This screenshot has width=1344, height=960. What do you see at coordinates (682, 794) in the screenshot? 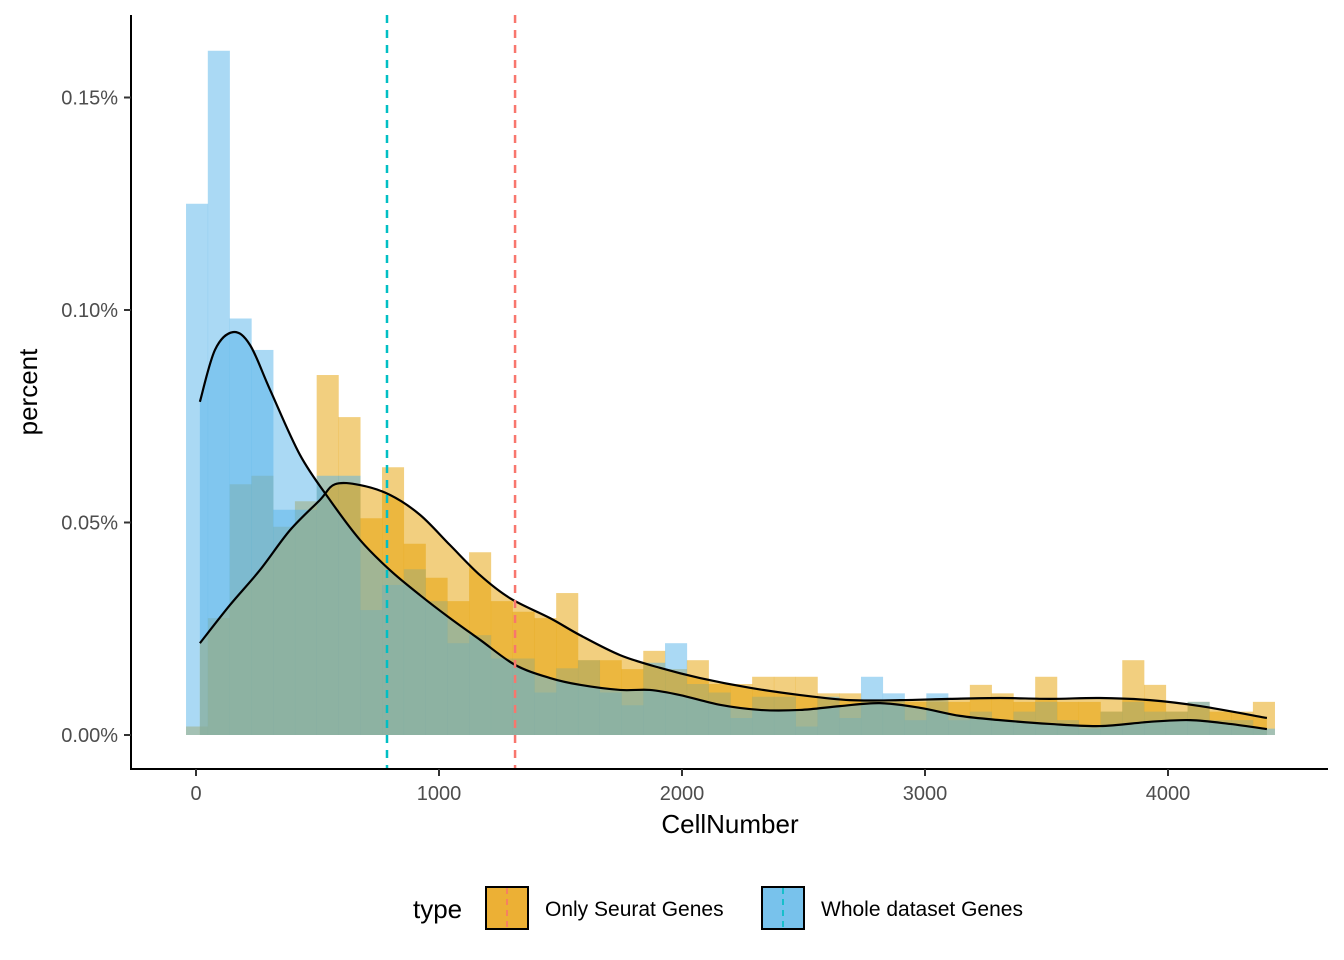
I see `x-tick-label: 2000` at bounding box center [682, 794].